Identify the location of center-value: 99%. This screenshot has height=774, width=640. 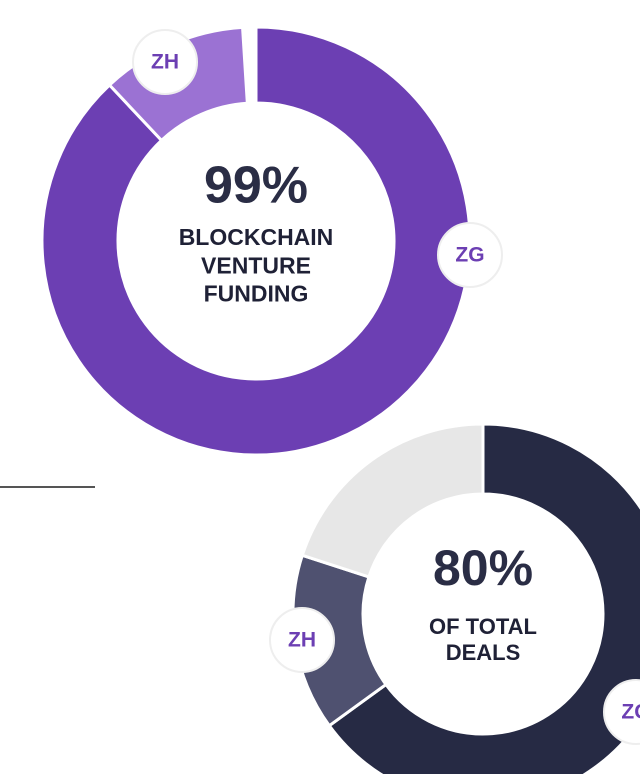
(256, 186).